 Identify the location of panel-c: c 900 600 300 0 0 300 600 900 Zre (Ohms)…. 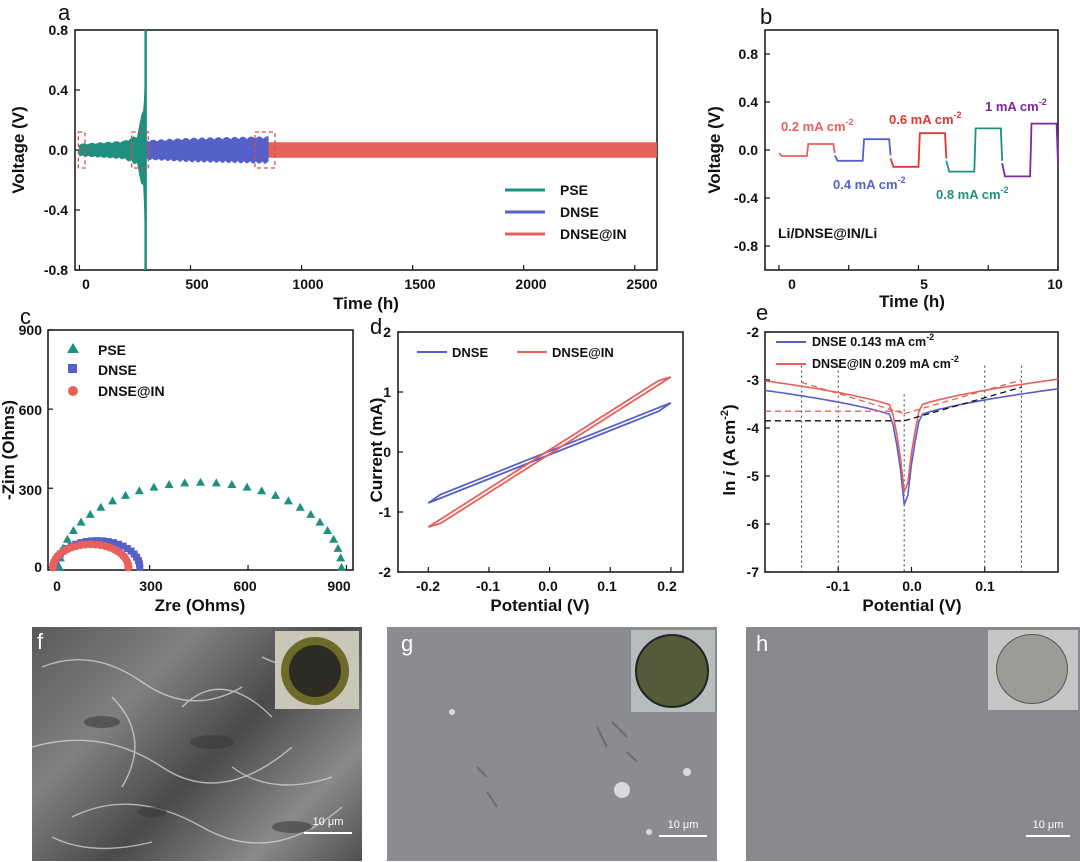
(177, 459).